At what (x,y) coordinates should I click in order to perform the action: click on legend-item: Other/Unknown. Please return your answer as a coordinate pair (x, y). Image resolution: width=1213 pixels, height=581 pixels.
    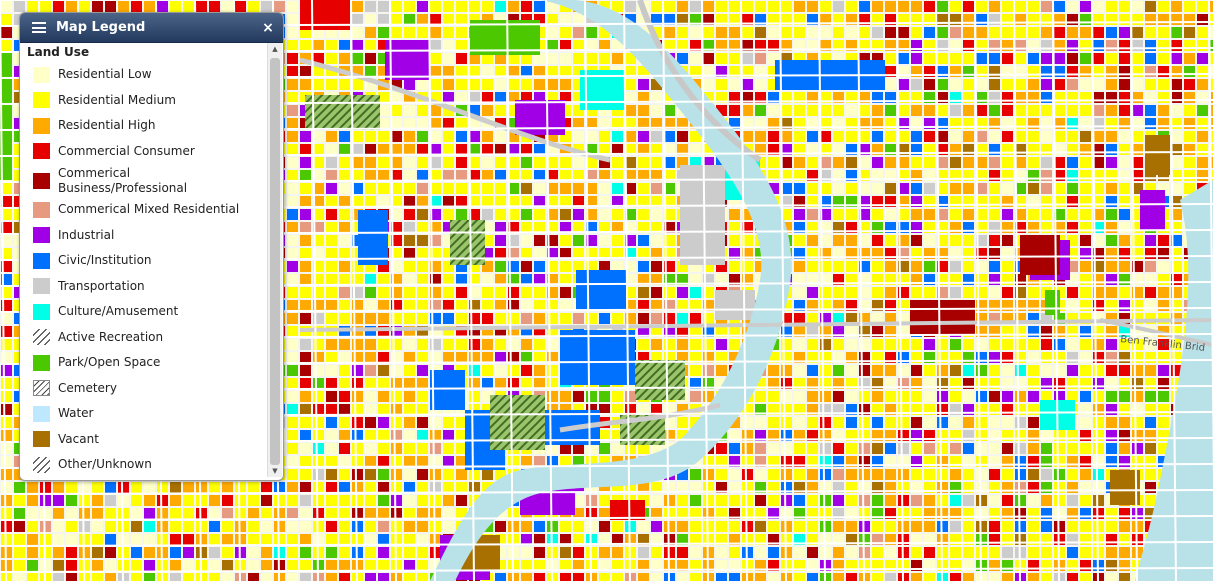
    Looking at the image, I should click on (150, 465).